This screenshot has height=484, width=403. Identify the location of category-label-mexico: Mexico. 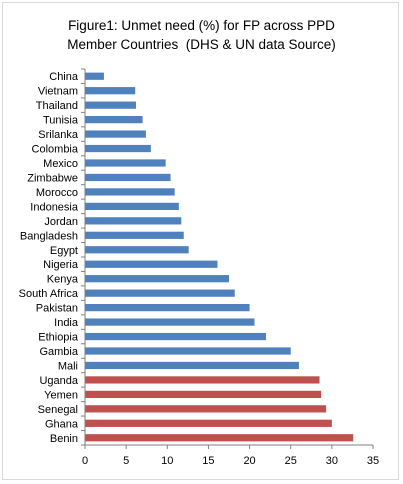
(60, 164).